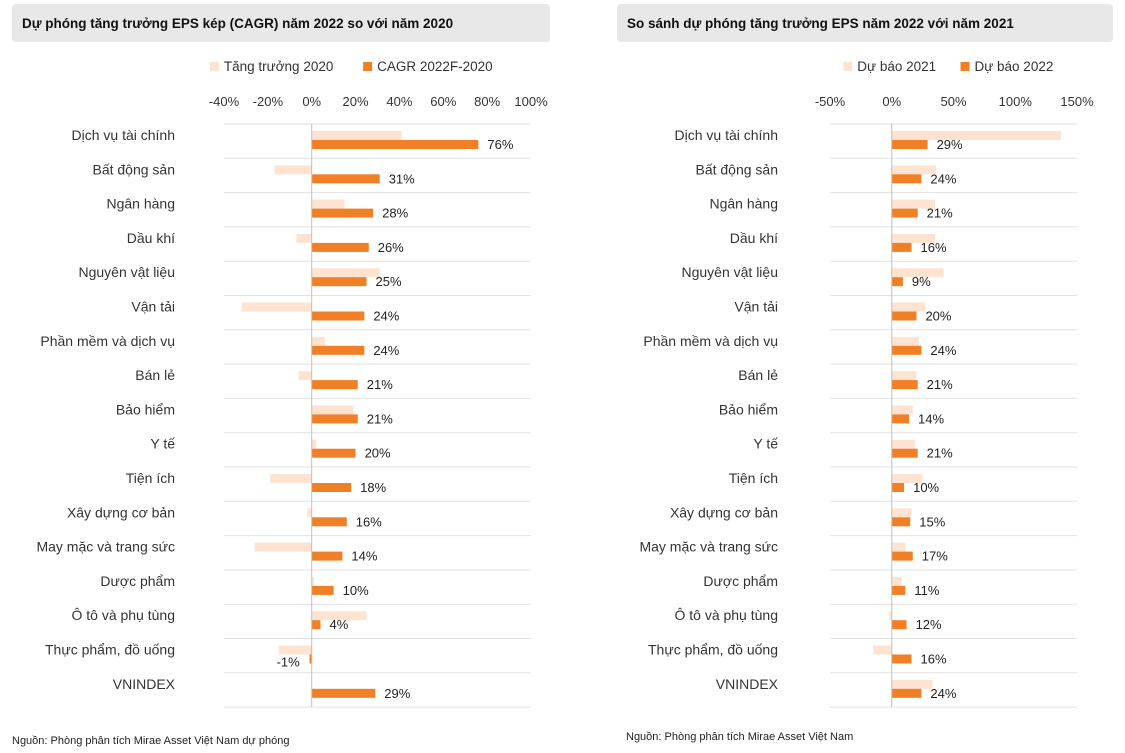 This screenshot has height=753, width=1125. I want to click on data-label: 76%, so click(500, 144).